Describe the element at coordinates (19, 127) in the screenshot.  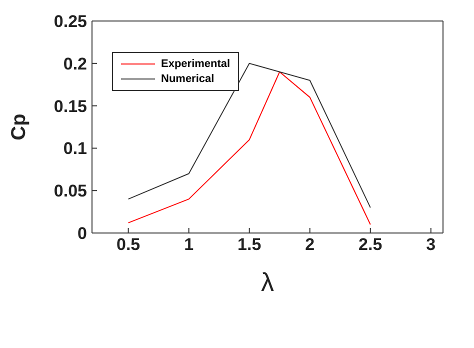
I see `y-axis-title: Cp` at that location.